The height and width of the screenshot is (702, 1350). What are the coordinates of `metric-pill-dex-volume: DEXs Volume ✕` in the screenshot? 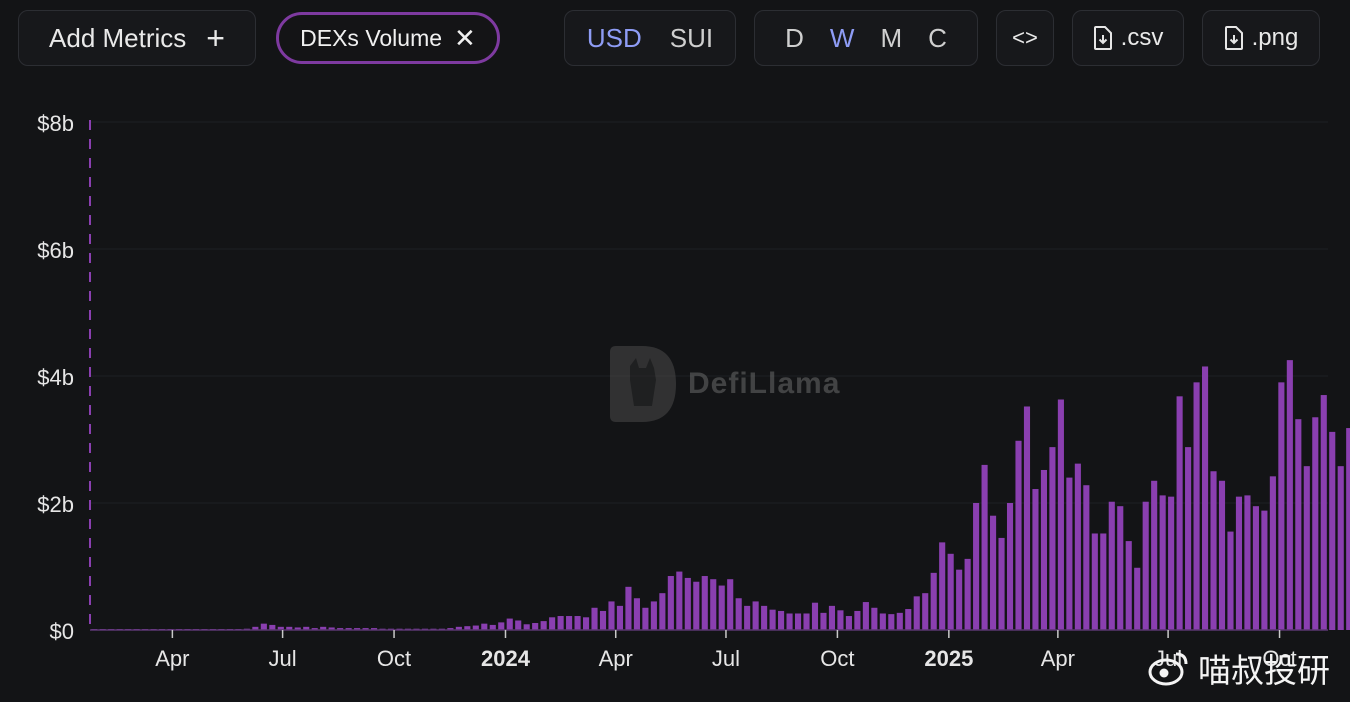 It's located at (388, 38).